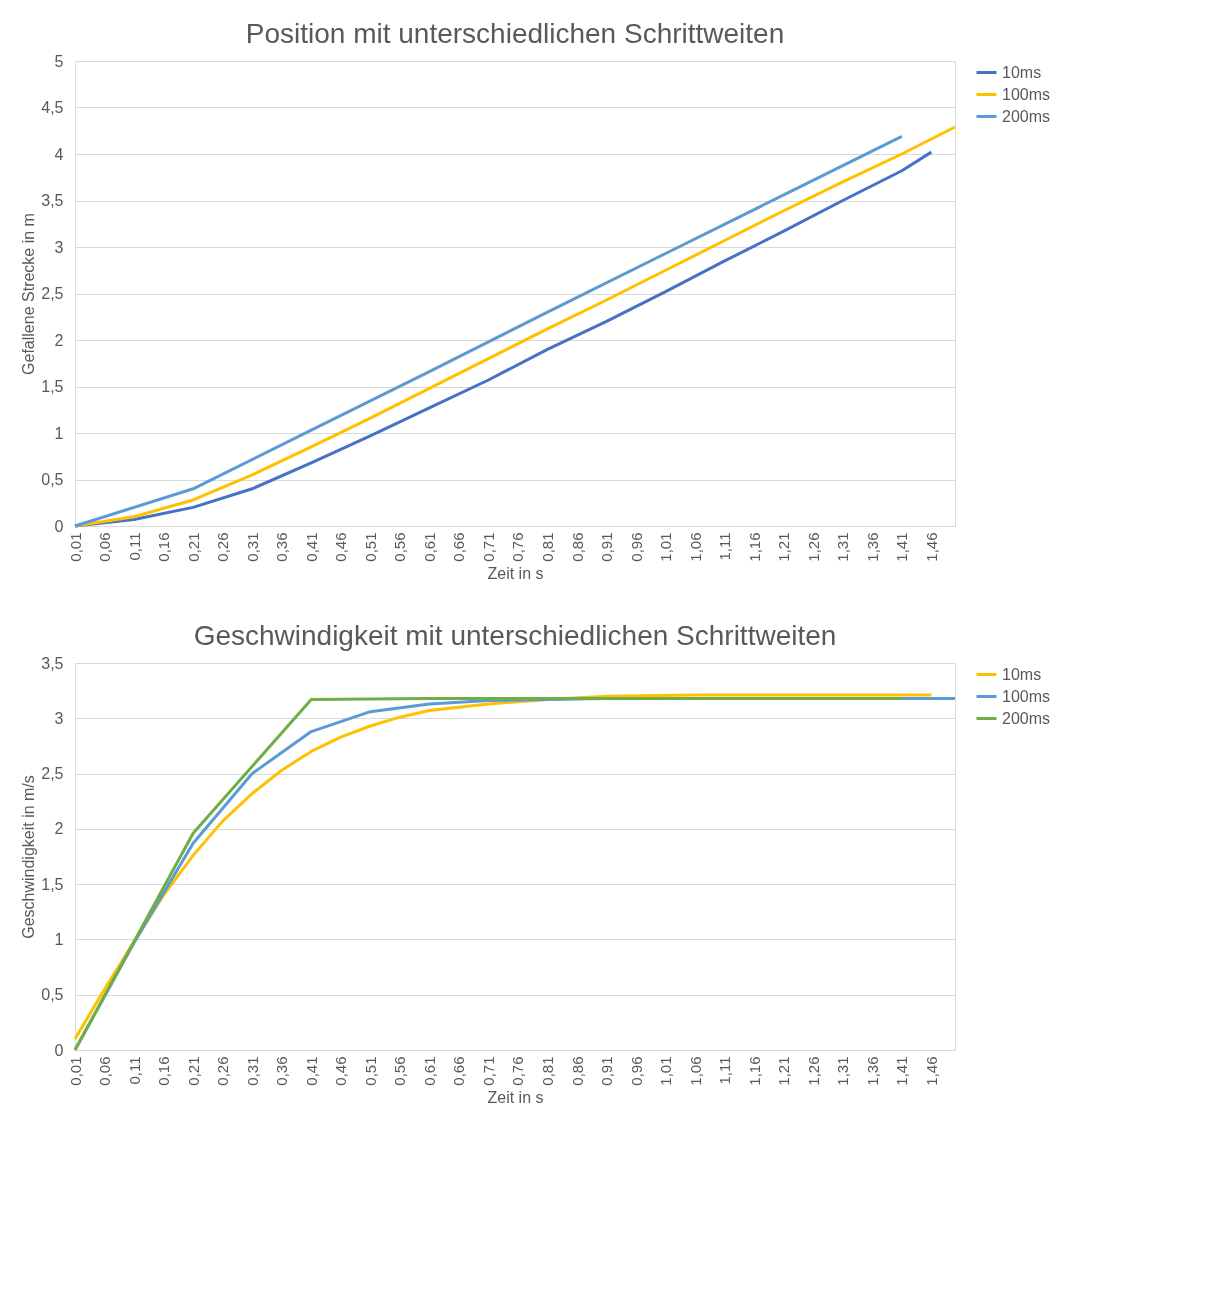 Image resolution: width=1214 pixels, height=1293 pixels. Describe the element at coordinates (515, 33) in the screenshot. I see `chart-title: Position mit unterschiedlichen Schrittweiten` at that location.